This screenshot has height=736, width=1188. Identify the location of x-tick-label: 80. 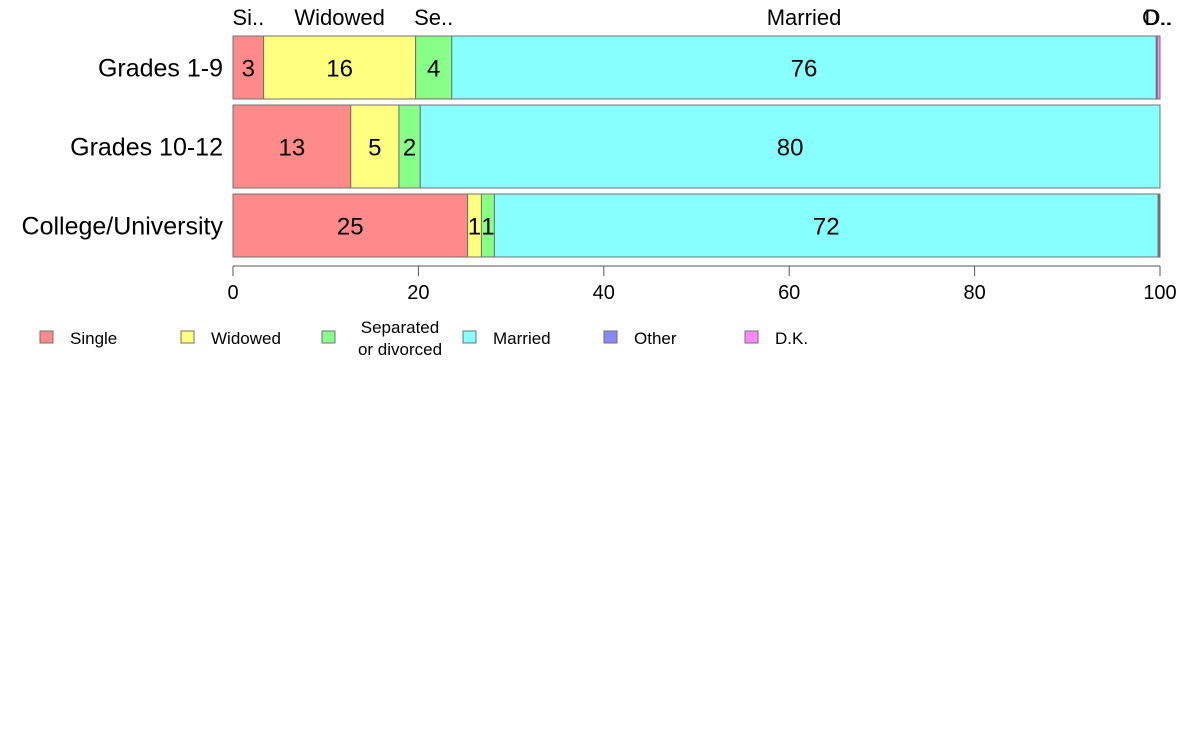
(974, 293).